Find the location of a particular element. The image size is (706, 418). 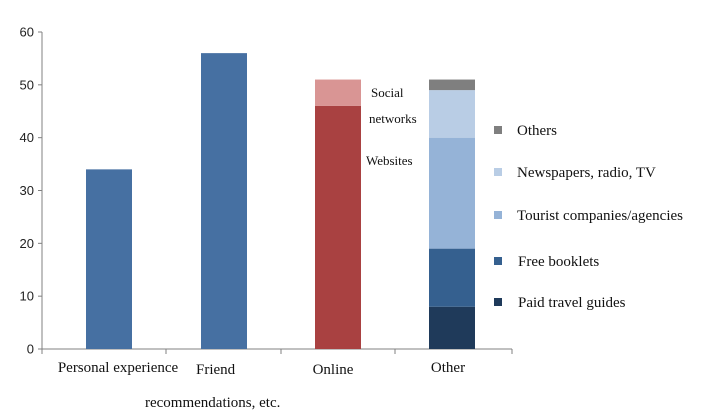

y-tick-label: 0 is located at coordinates (30, 349).